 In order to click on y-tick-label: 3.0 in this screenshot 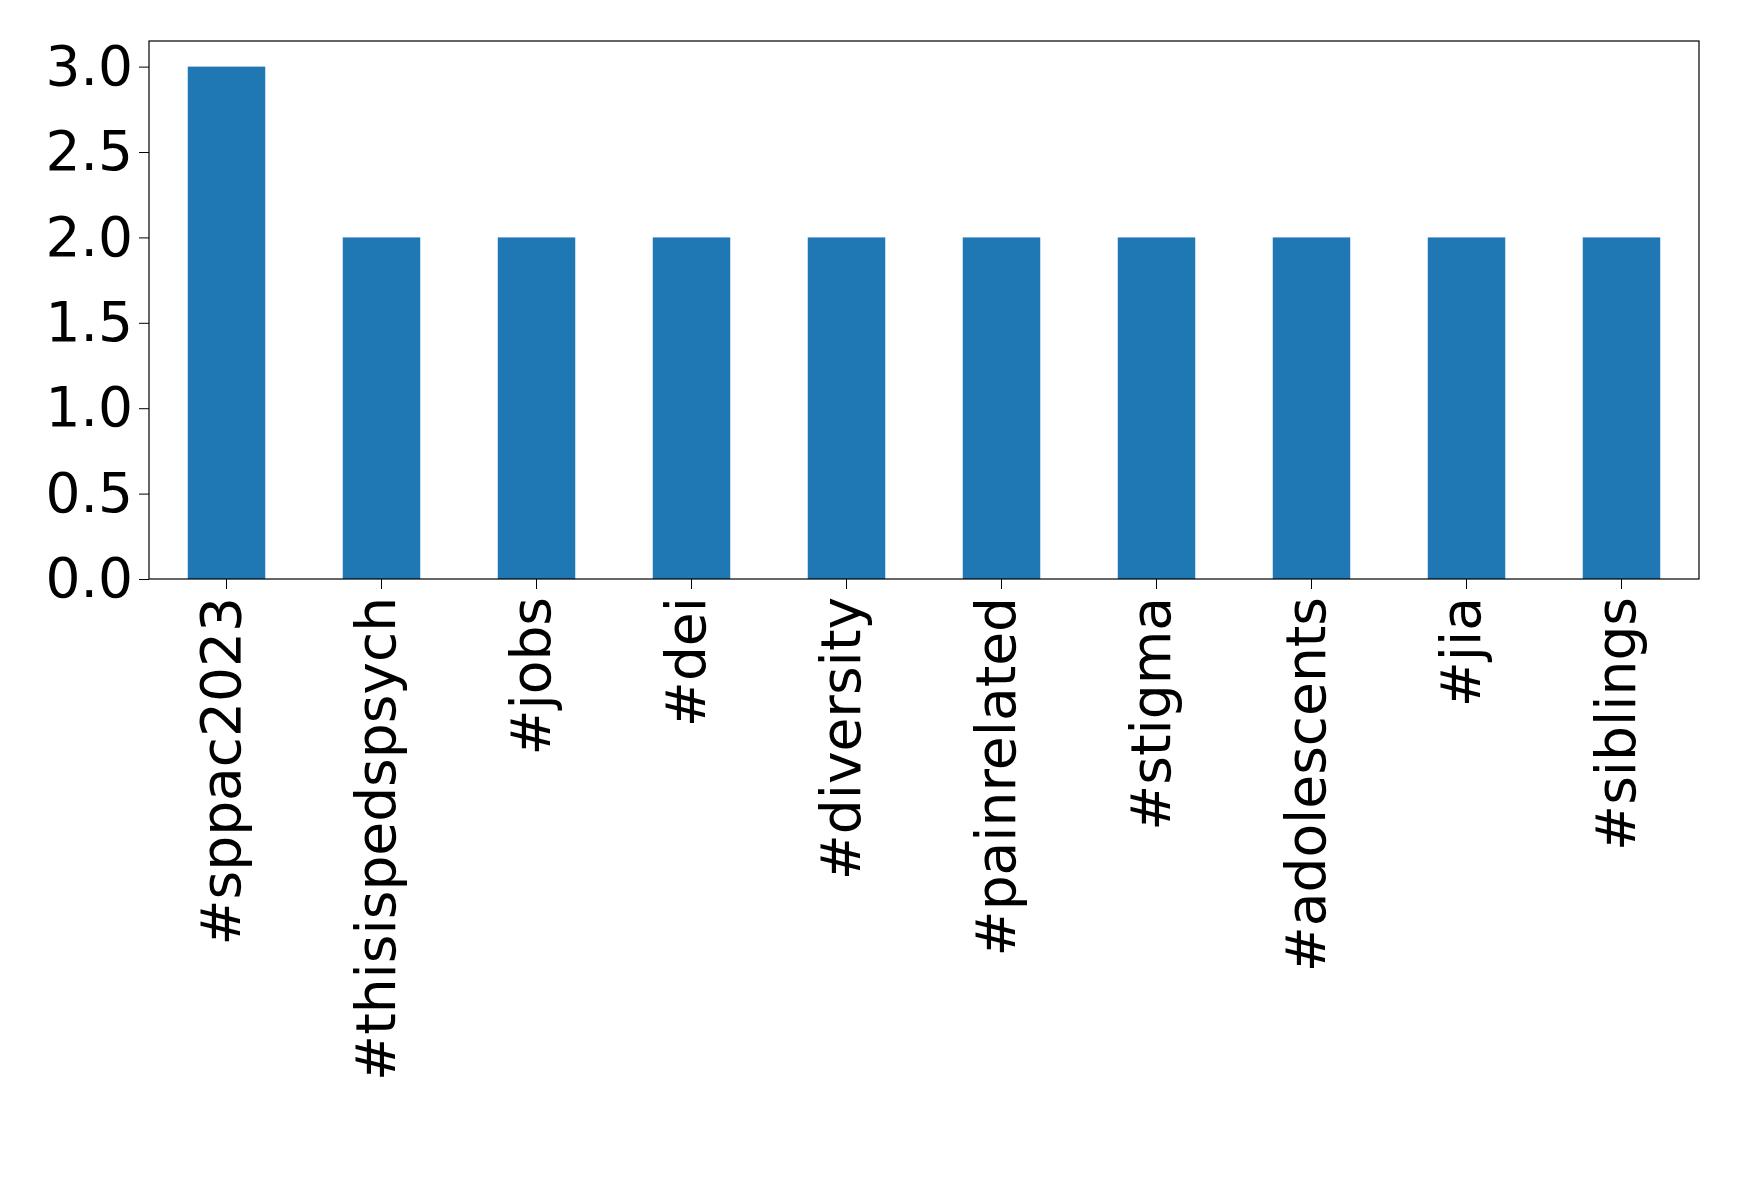, I will do `click(89, 65)`.